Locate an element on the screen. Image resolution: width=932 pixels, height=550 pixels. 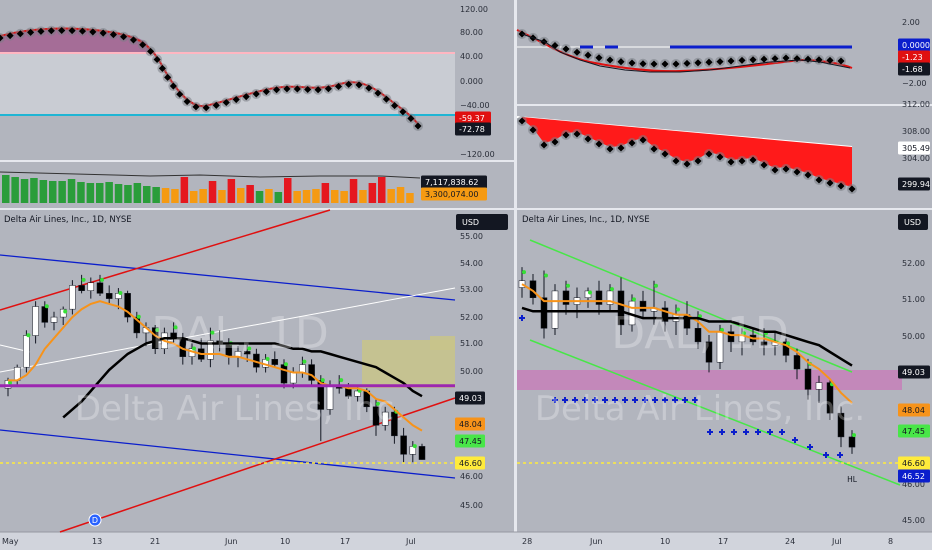
left-watermark-name: Delta Air Lines, Inc. is located at coordinates (240, 409).